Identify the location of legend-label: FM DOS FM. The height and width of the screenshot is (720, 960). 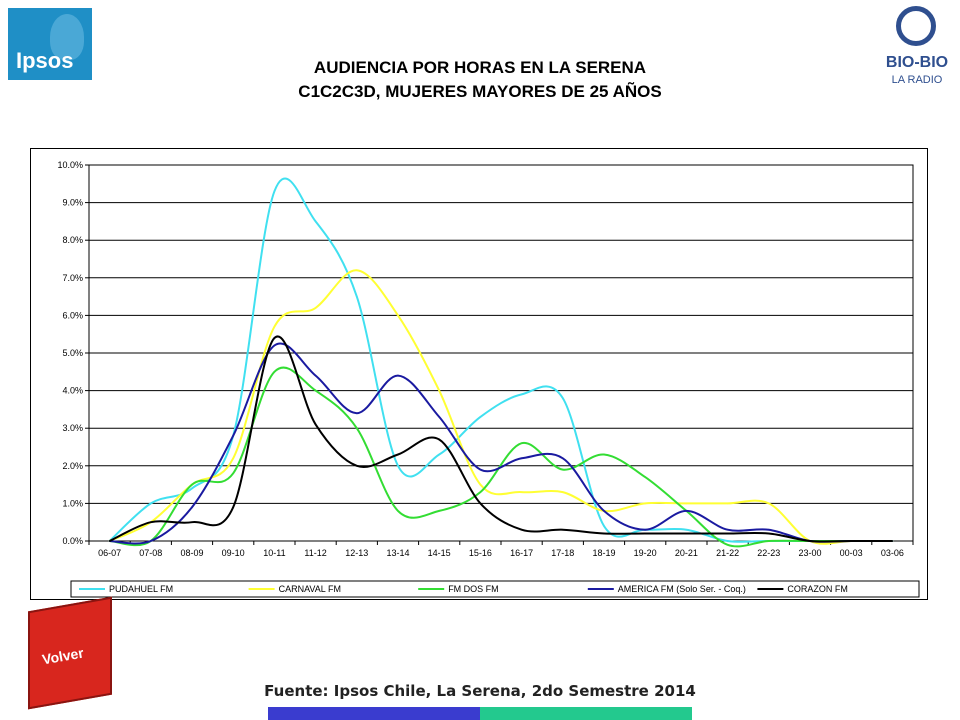
(473, 589).